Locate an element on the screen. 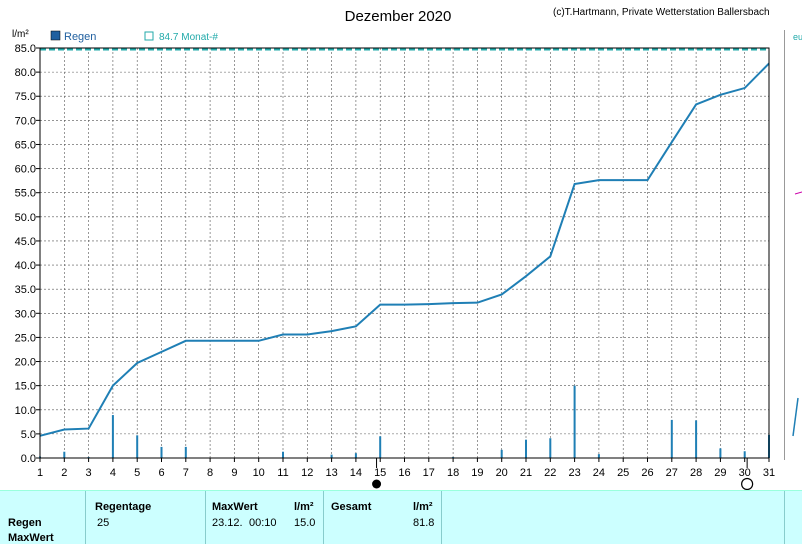  x-tick-label: 24 is located at coordinates (599, 473).